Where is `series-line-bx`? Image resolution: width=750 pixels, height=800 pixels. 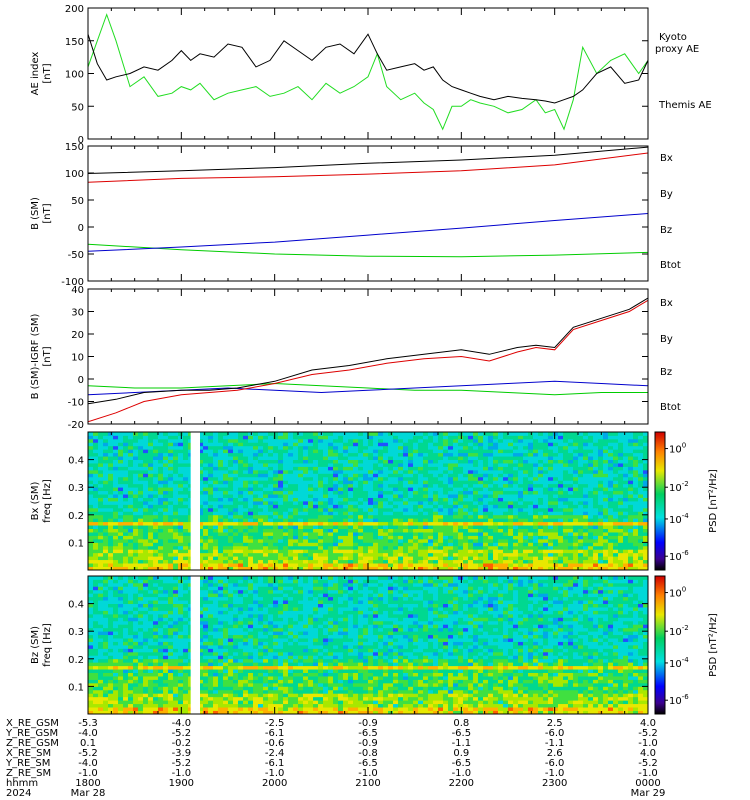
series-line-bx is located at coordinates (368, 232).